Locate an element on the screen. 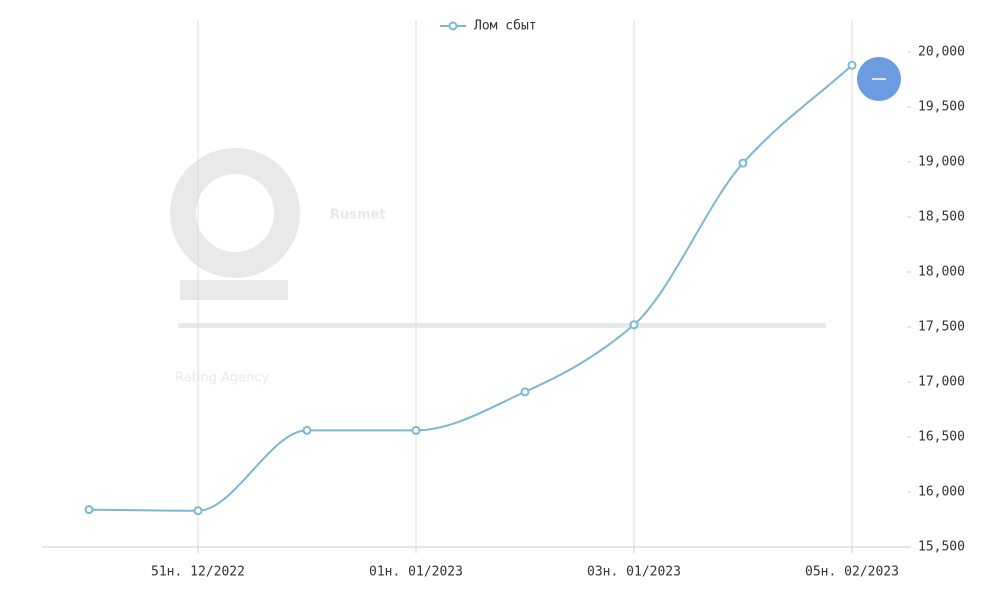 Image resolution: width=1000 pixels, height=591 pixels. x-tick-label: 01н. 01/2023 is located at coordinates (416, 572).